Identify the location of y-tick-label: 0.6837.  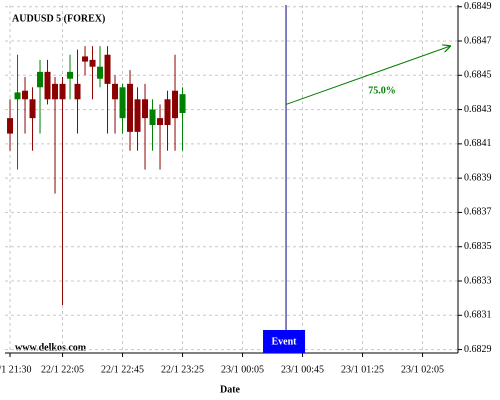
(478, 212).